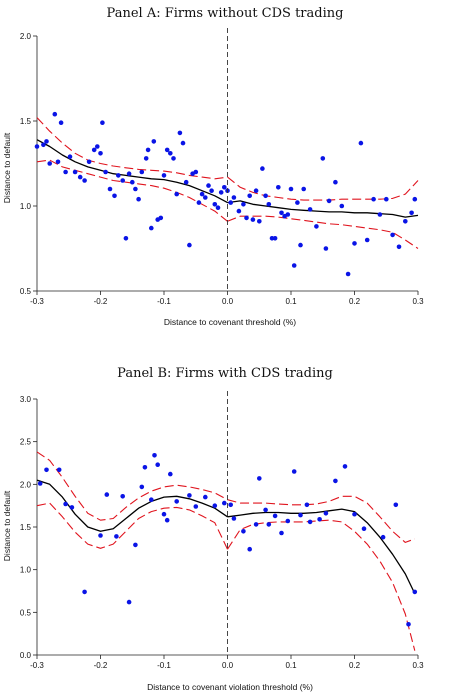 This screenshot has height=699, width=450. I want to click on panel-b-y-tick-label: 3.0, so click(26, 399).